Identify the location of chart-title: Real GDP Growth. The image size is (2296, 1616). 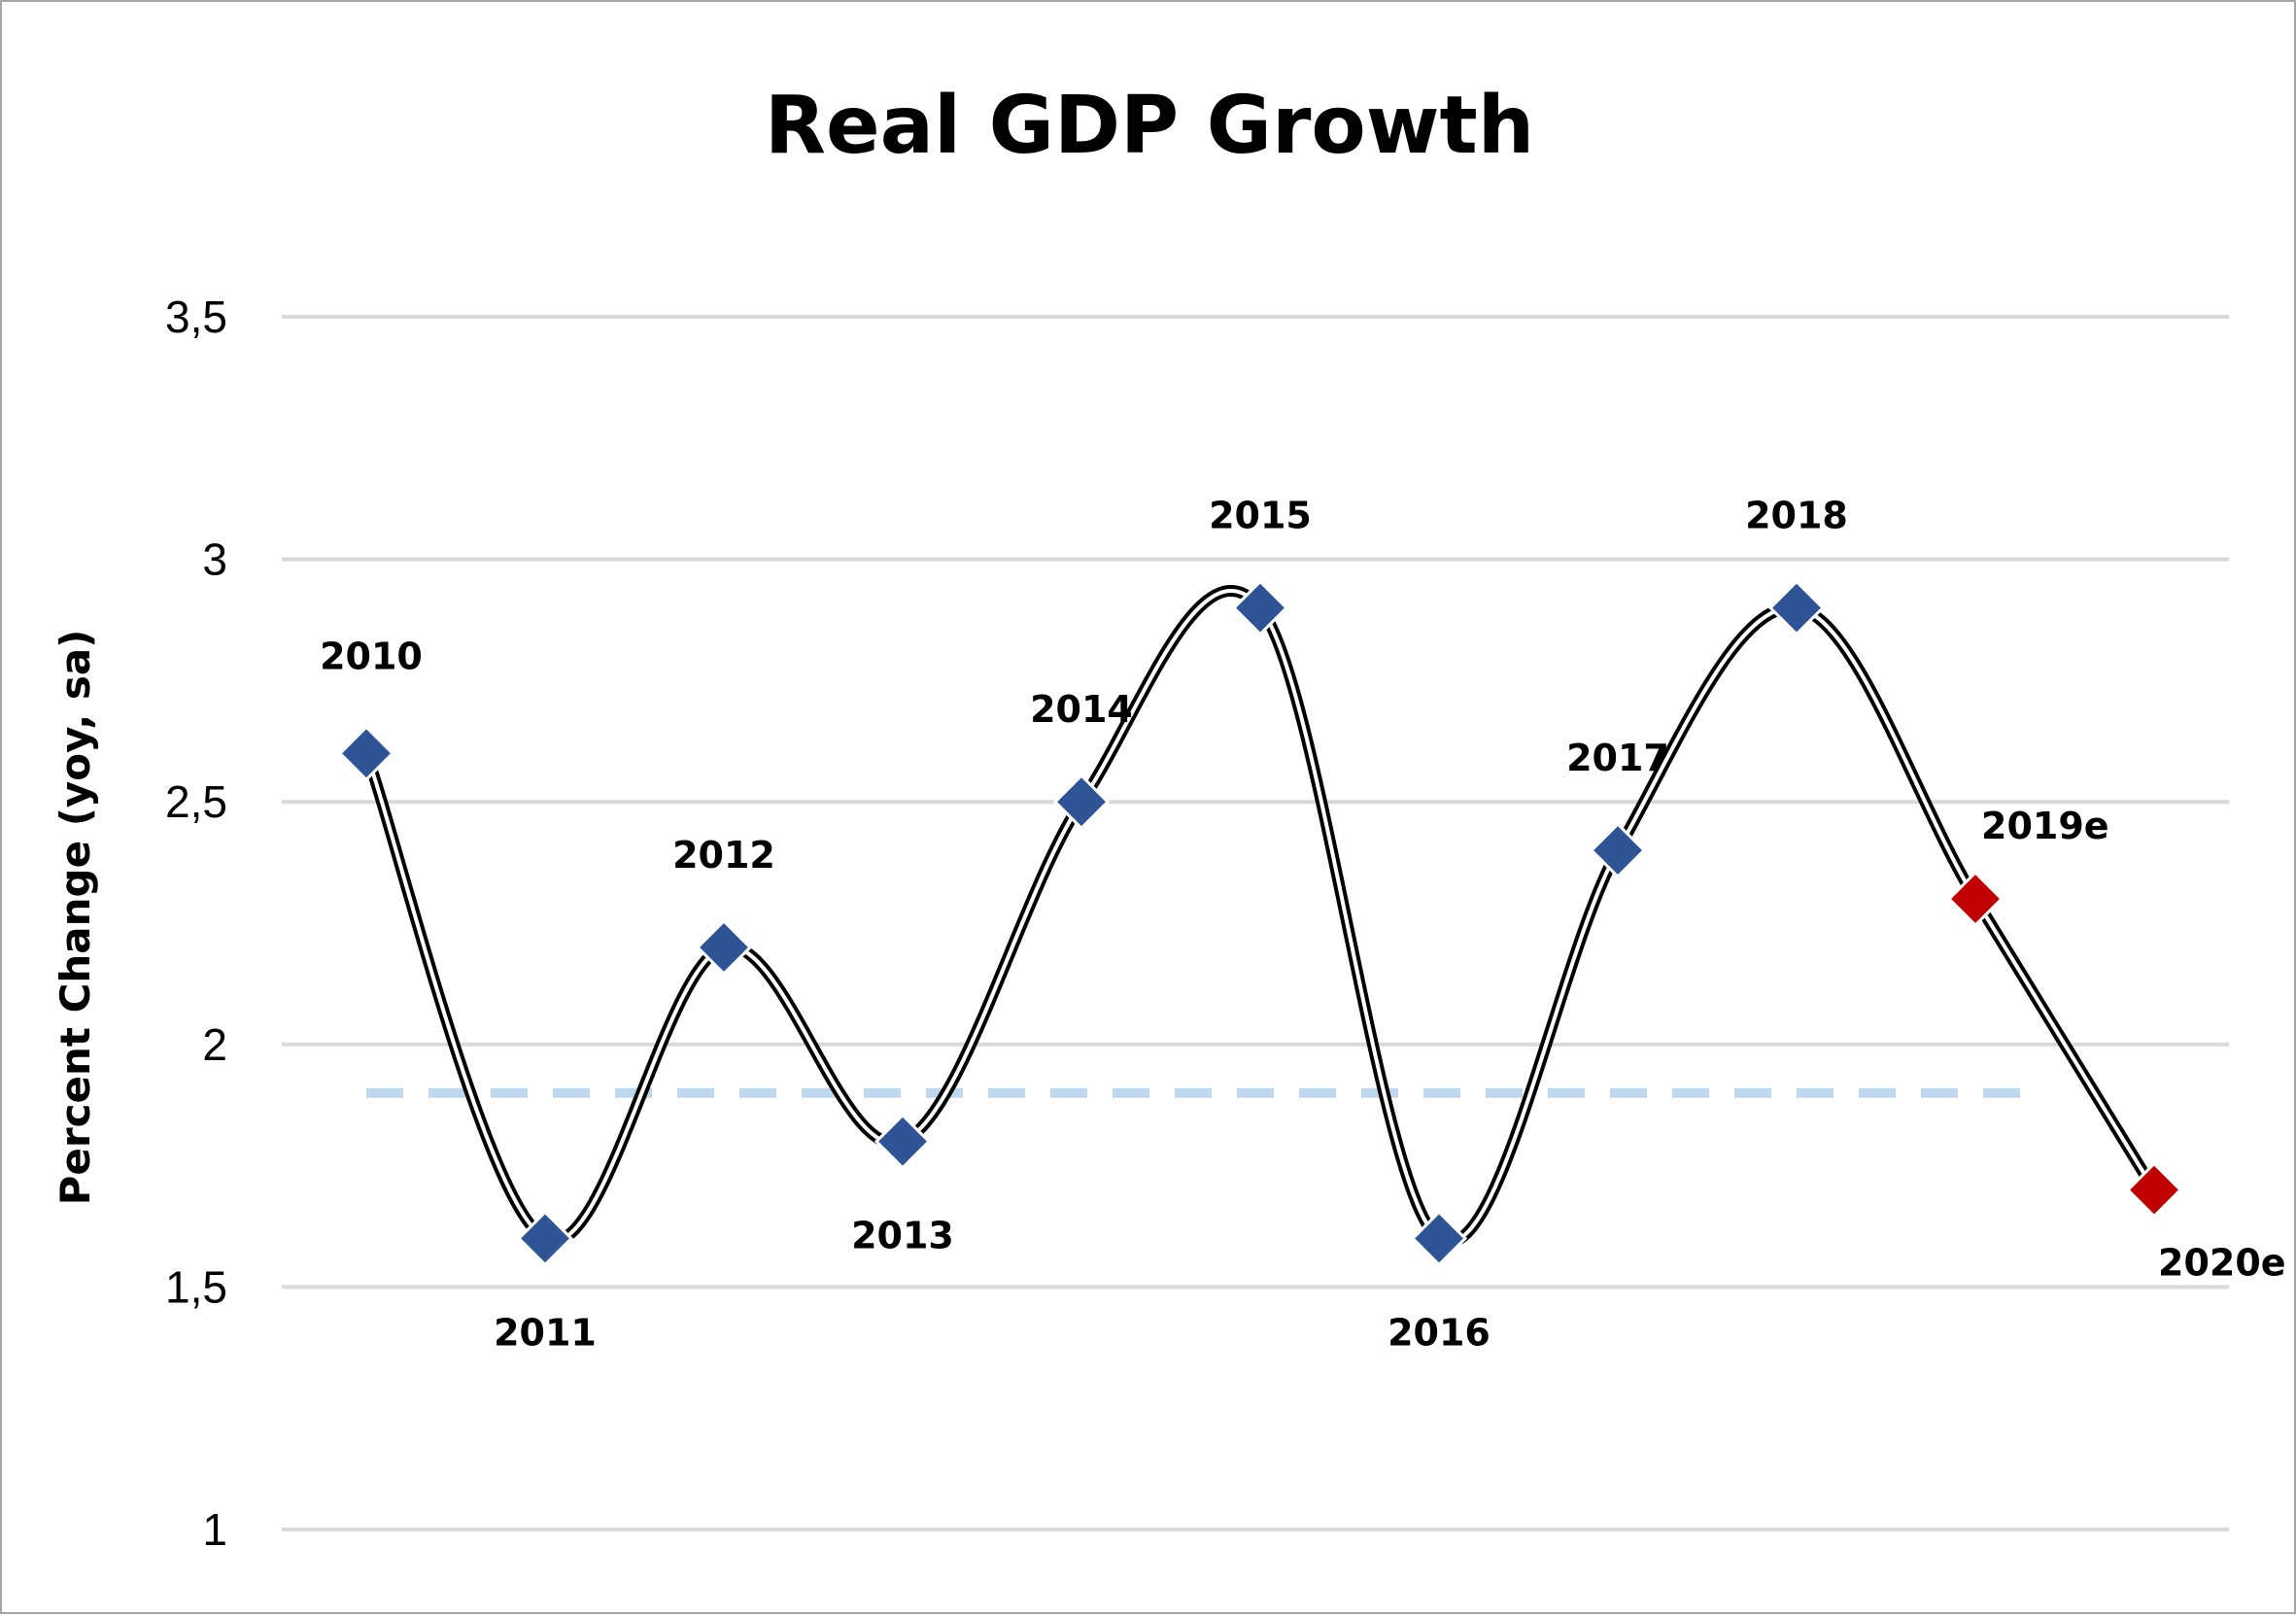
(1149, 126).